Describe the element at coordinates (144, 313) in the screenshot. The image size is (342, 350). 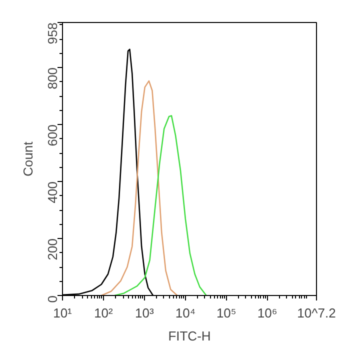
I see `x-tick-label: 10³` at that location.